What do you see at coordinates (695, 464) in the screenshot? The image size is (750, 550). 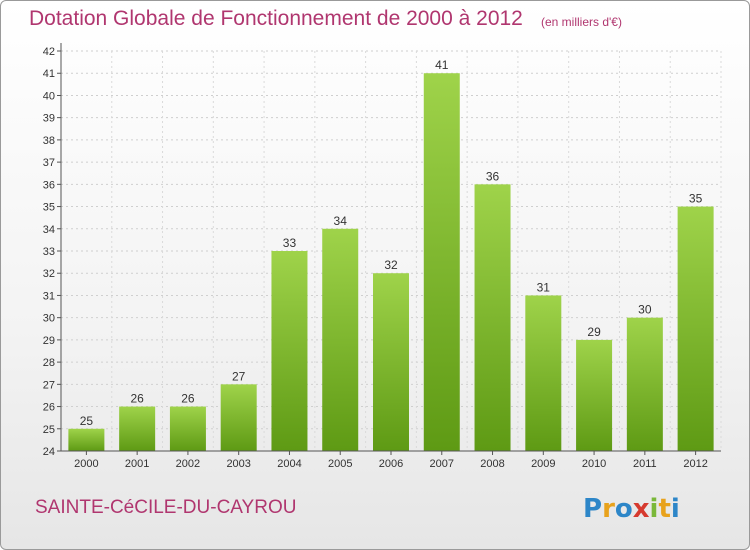 I see `x-tick-label: 2012` at bounding box center [695, 464].